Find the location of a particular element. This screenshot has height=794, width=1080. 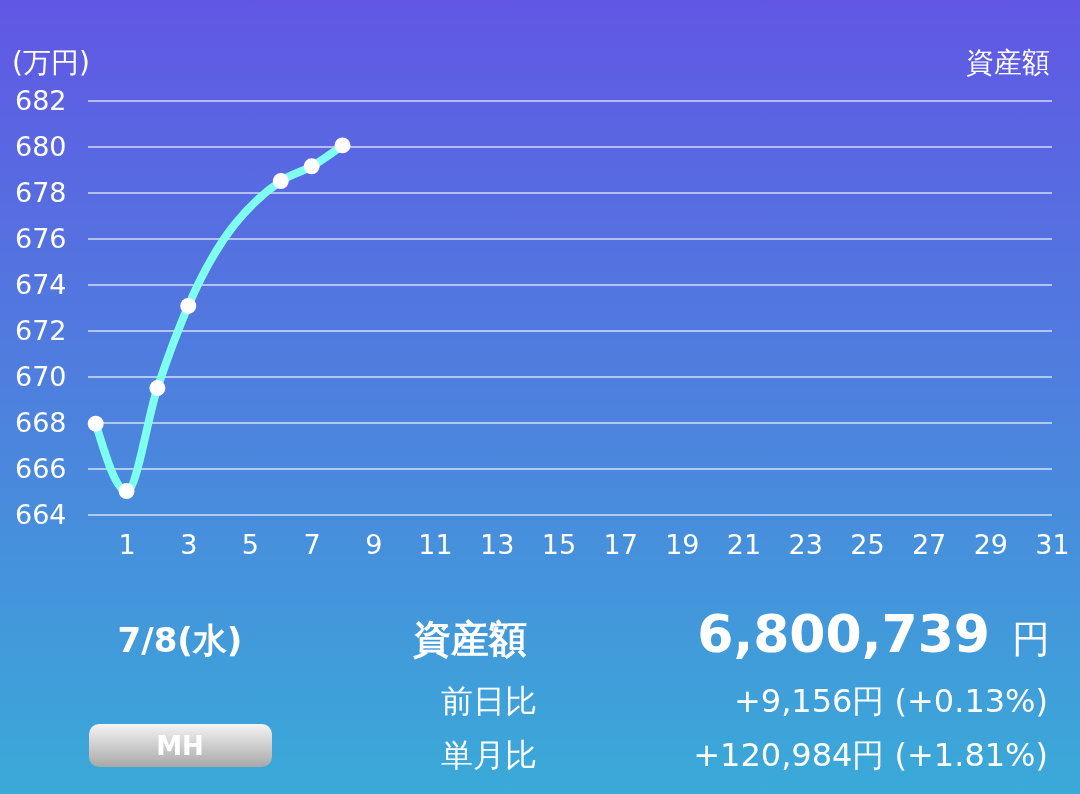

y-tick-label: 664 is located at coordinates (41, 515).